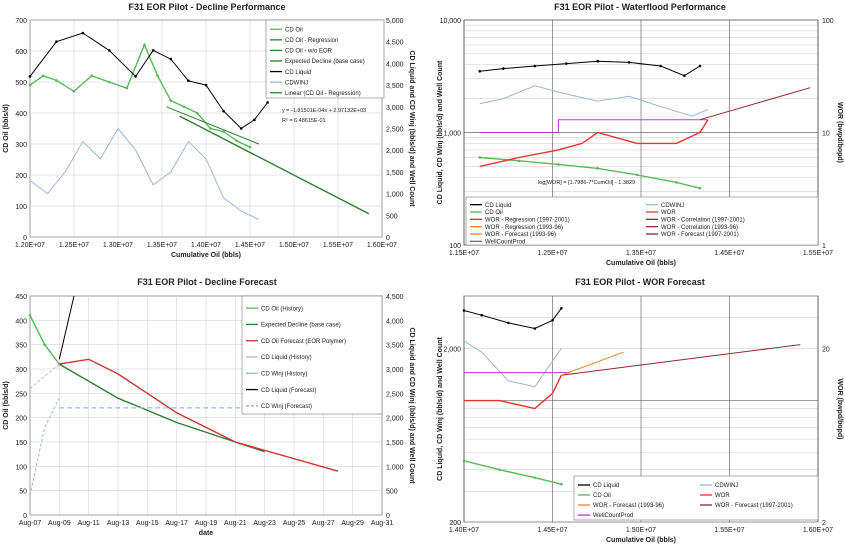 This screenshot has height=554, width=845. Describe the element at coordinates (395, 195) in the screenshot. I see `y2-tick-label: 1,000` at that location.